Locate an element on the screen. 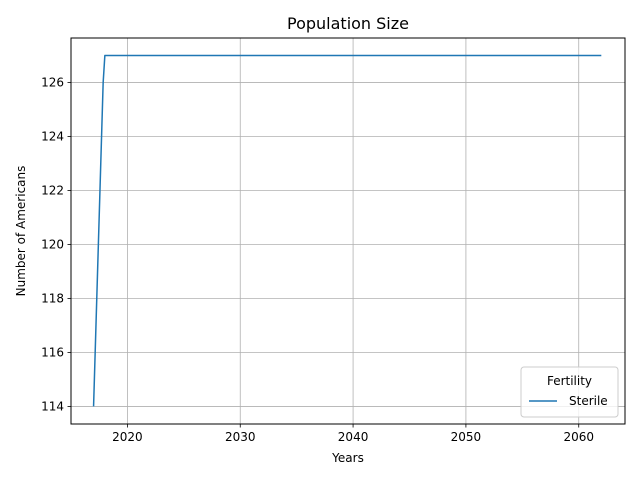  legend-label-sterile: Sterile is located at coordinates (588, 401).